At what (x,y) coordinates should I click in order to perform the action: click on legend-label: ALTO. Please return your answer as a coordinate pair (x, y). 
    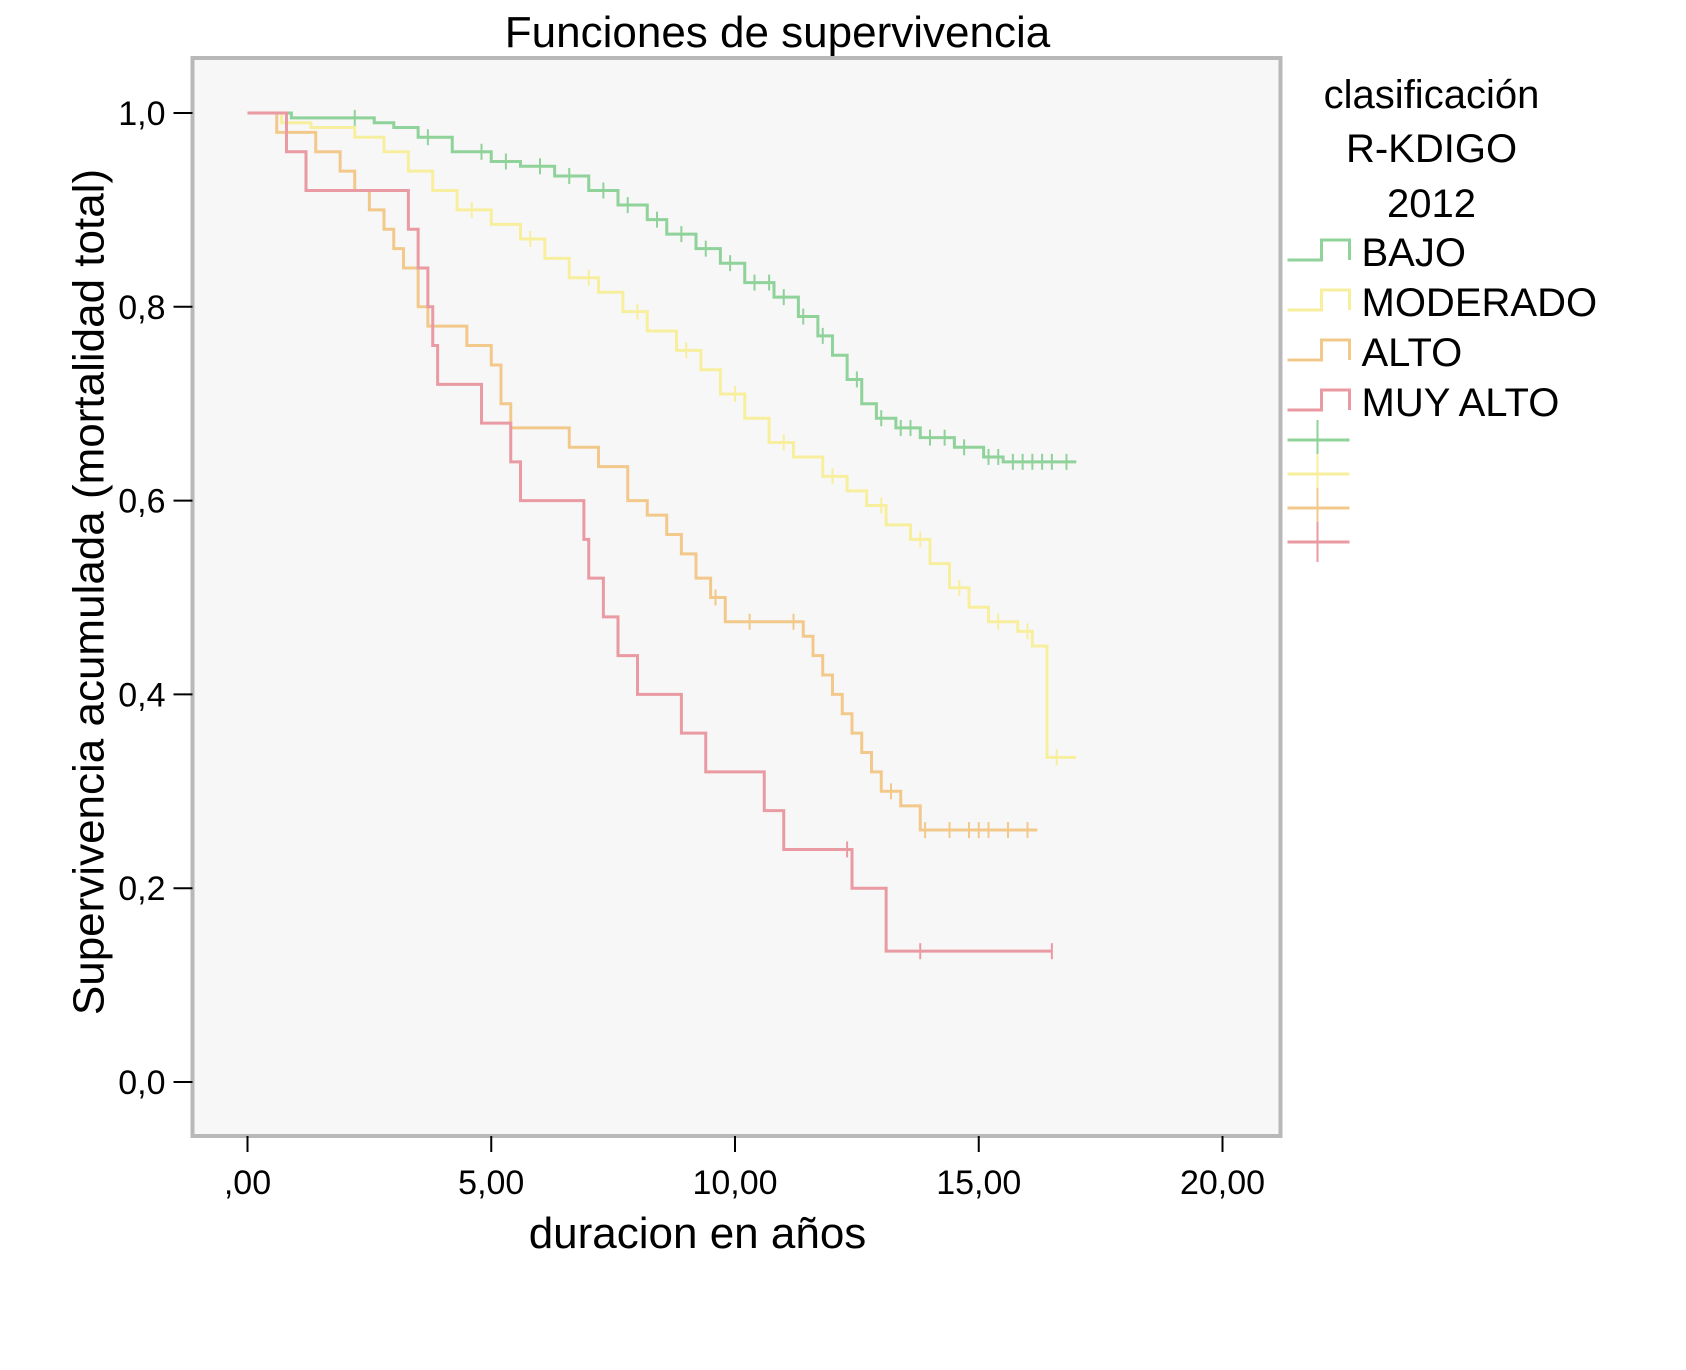
    Looking at the image, I should click on (1412, 353).